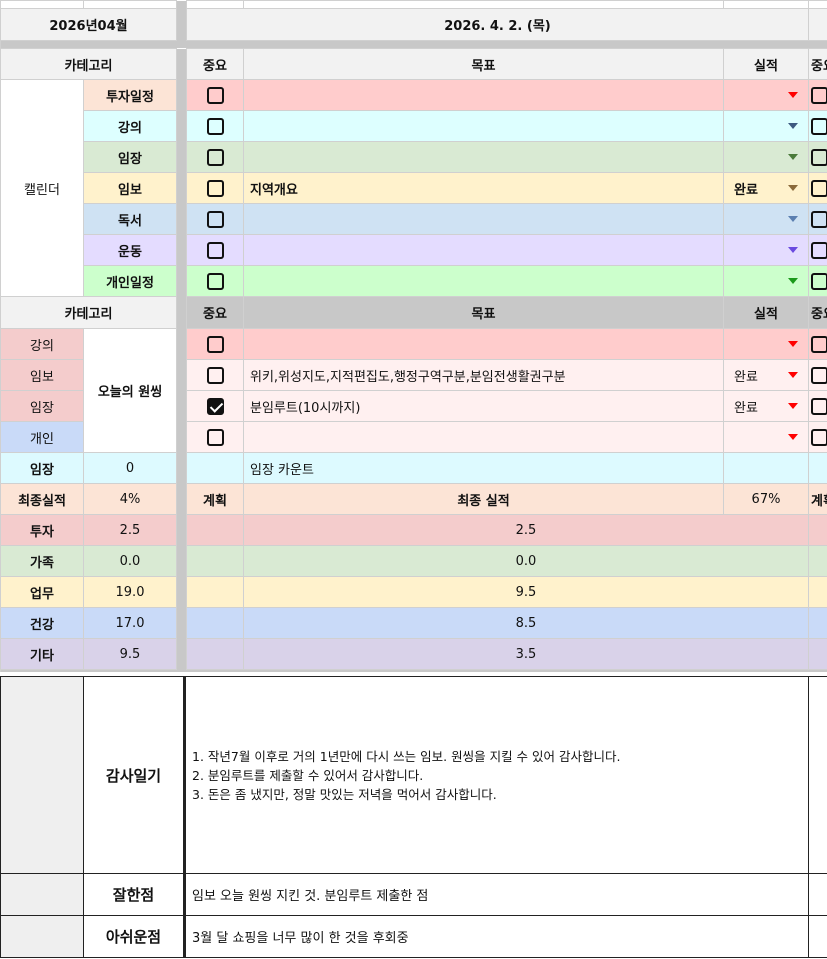 The image size is (827, 959). Describe the element at coordinates (483, 312) in the screenshot. I see `goal-header: 목표` at that location.